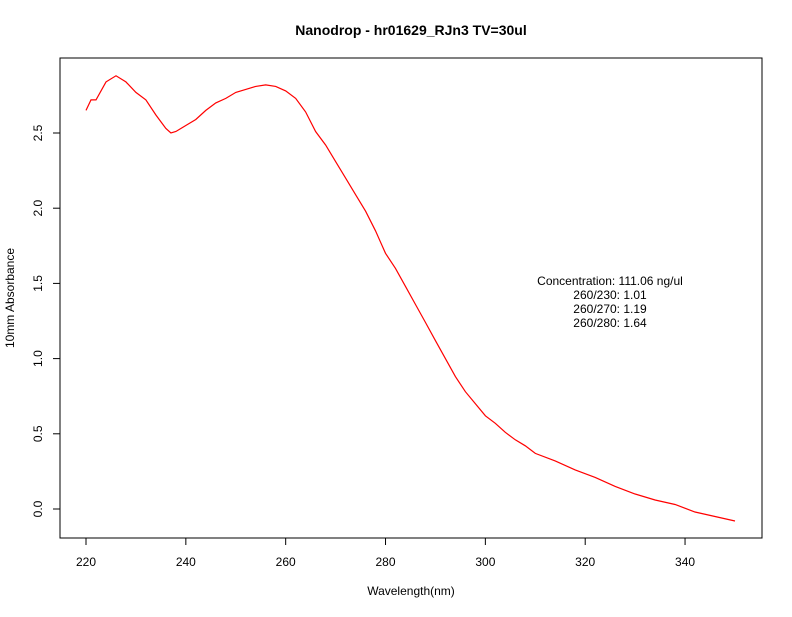  Describe the element at coordinates (685, 562) in the screenshot. I see `x-tick-label: 340` at that location.